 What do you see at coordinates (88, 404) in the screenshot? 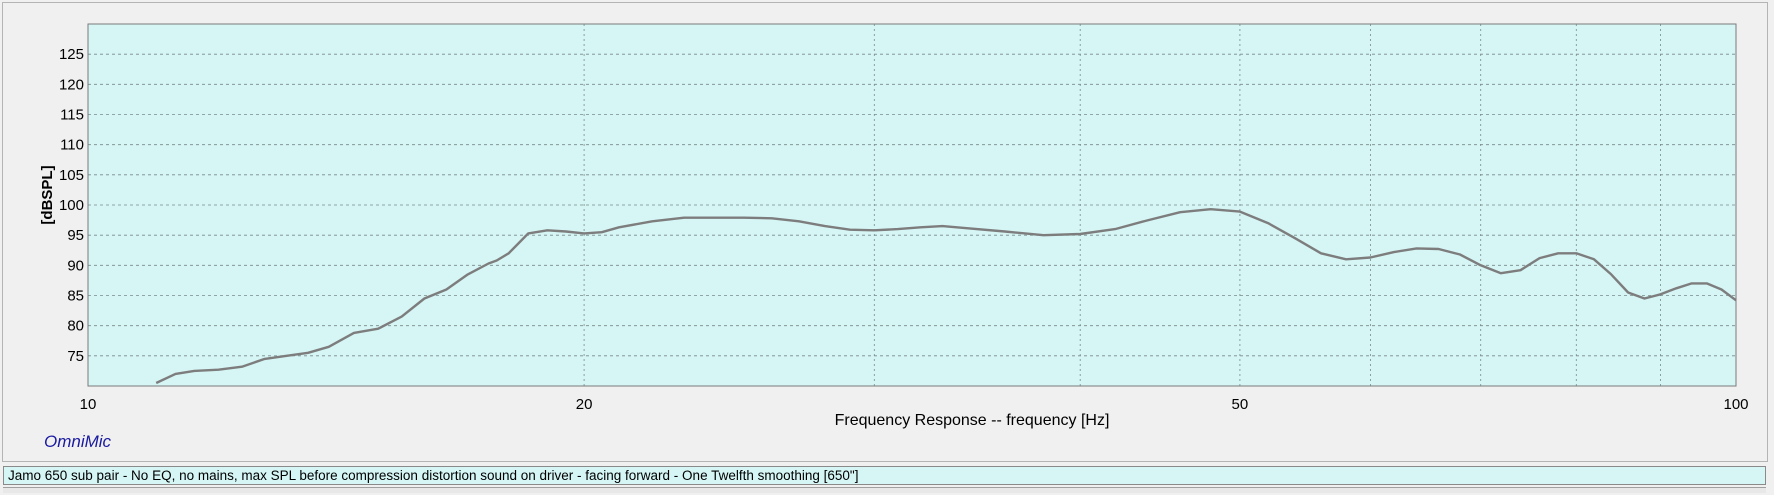
I see `x-tick-label: 10` at bounding box center [88, 404].